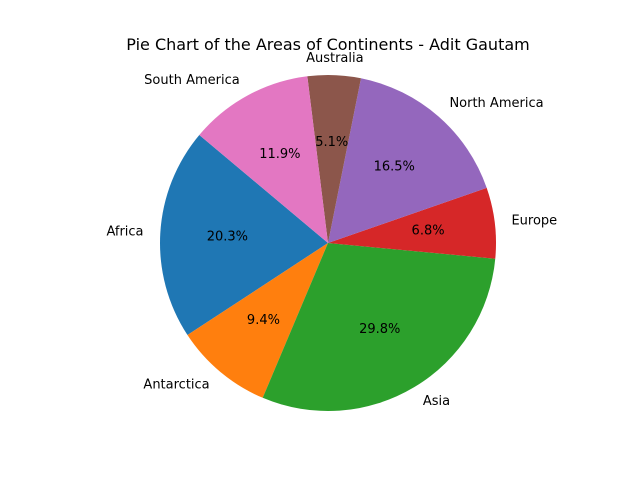 The width and height of the screenshot is (640, 480). Describe the element at coordinates (192, 80) in the screenshot. I see `slice-label-south-america: South America` at that location.